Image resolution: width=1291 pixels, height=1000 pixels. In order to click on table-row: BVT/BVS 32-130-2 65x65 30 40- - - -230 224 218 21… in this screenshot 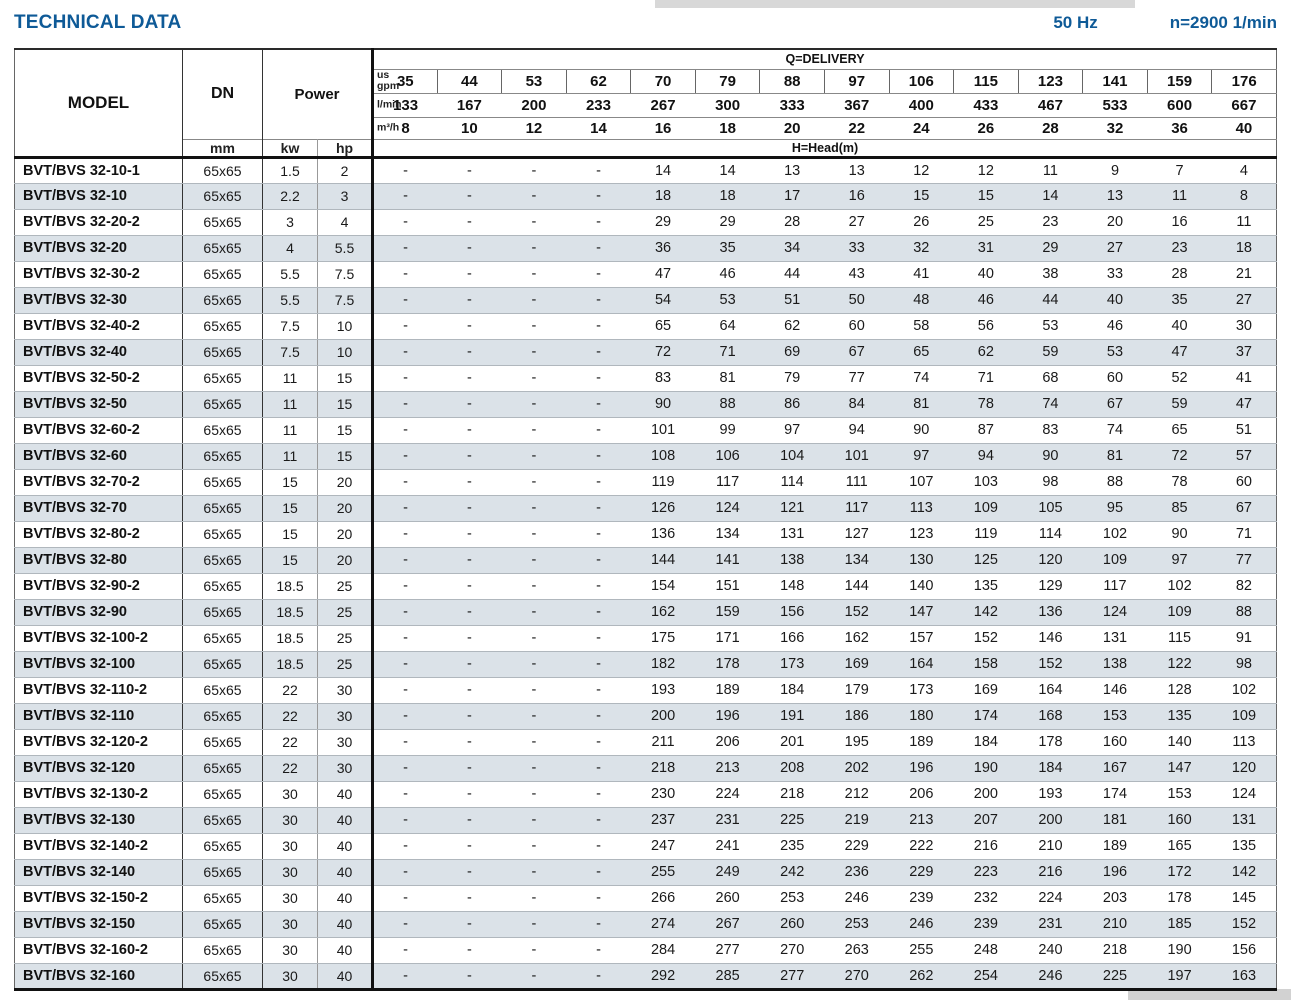, I will do `click(645, 794)`.